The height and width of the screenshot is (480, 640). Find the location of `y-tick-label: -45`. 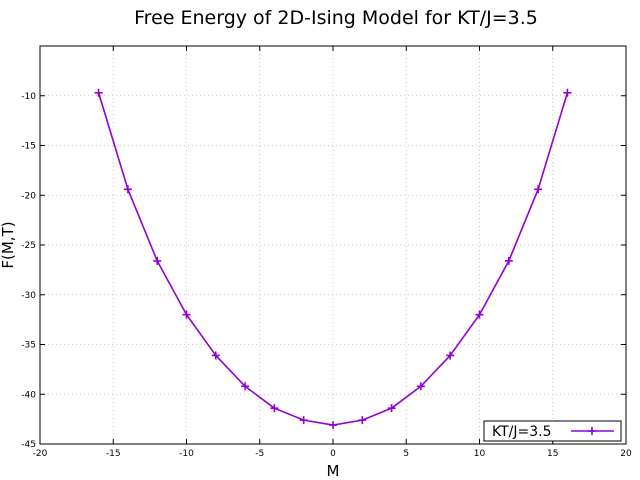

y-tick-label: -45 is located at coordinates (28, 445).